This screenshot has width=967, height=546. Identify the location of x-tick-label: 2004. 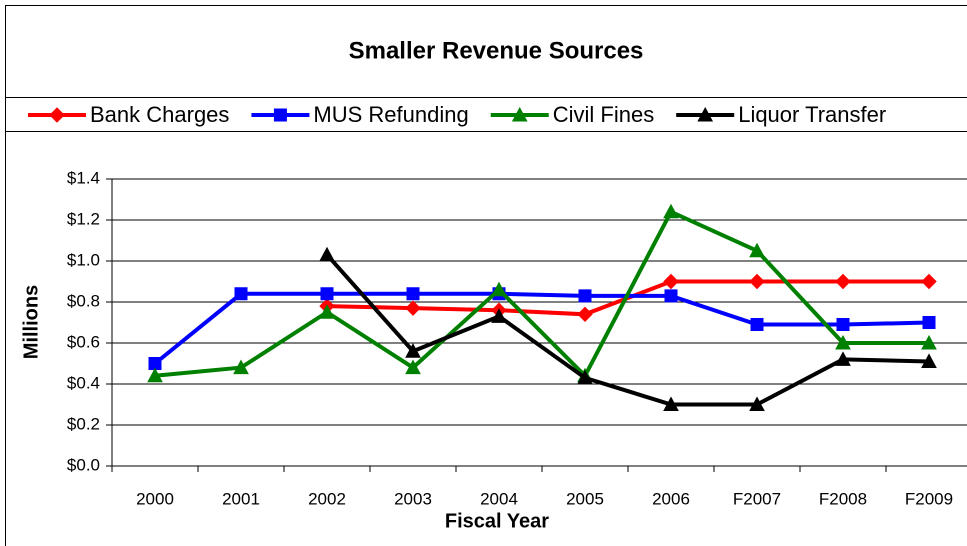
(499, 498).